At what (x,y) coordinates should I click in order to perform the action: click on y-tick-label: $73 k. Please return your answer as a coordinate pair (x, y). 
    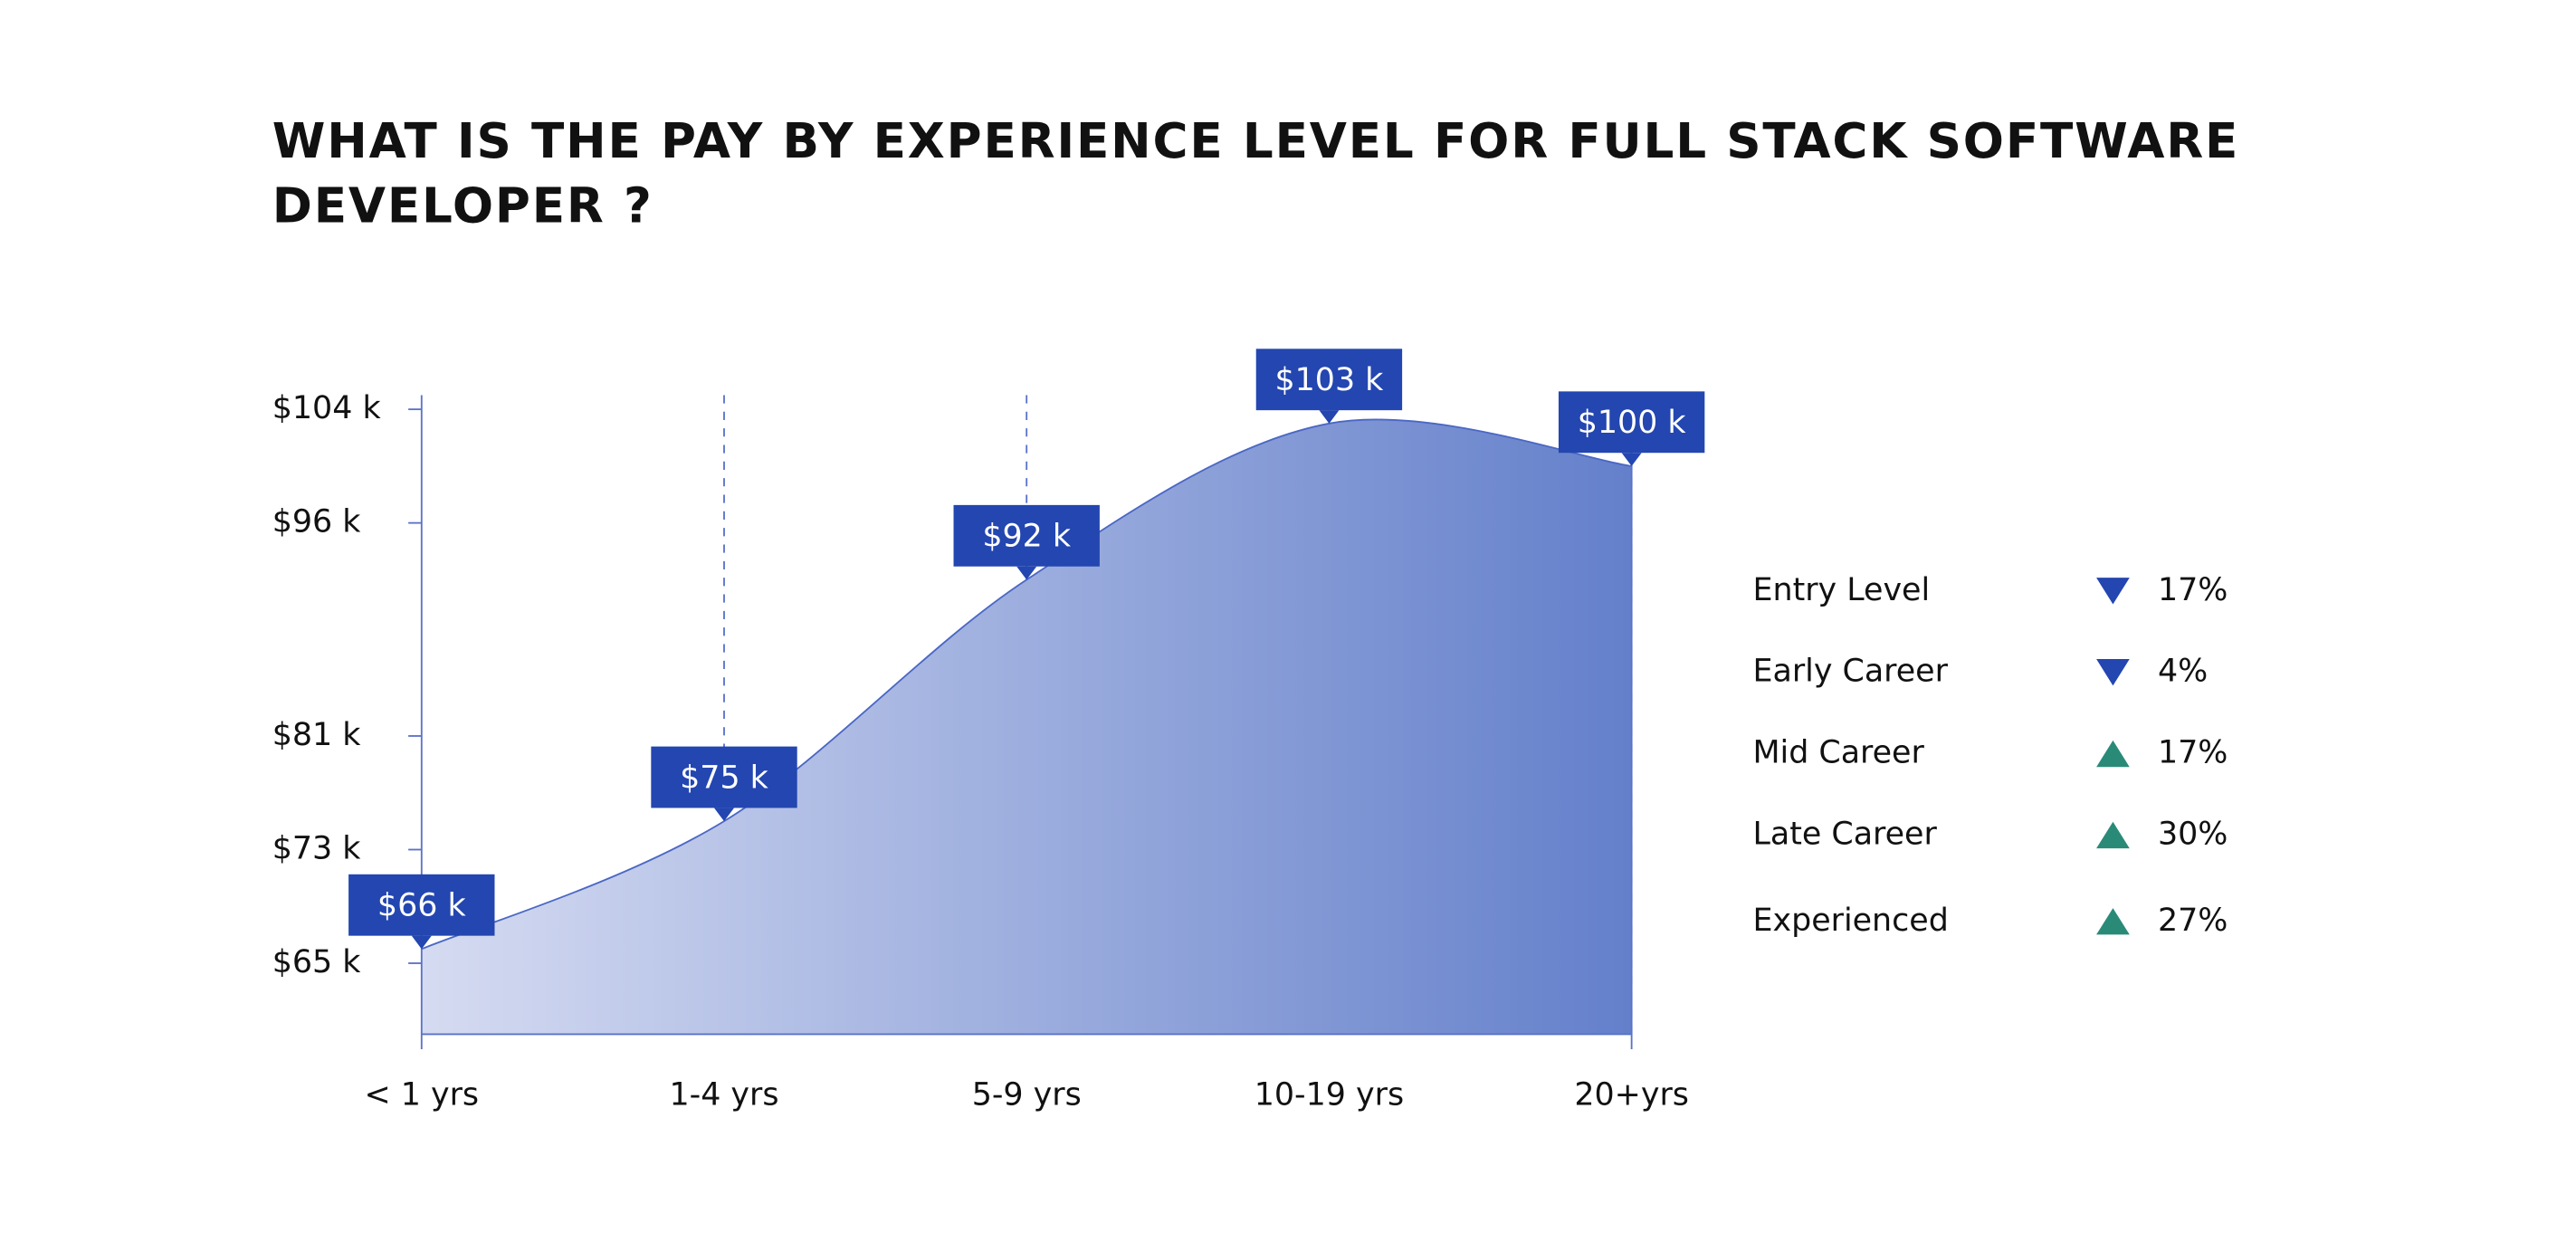
    Looking at the image, I should click on (317, 848).